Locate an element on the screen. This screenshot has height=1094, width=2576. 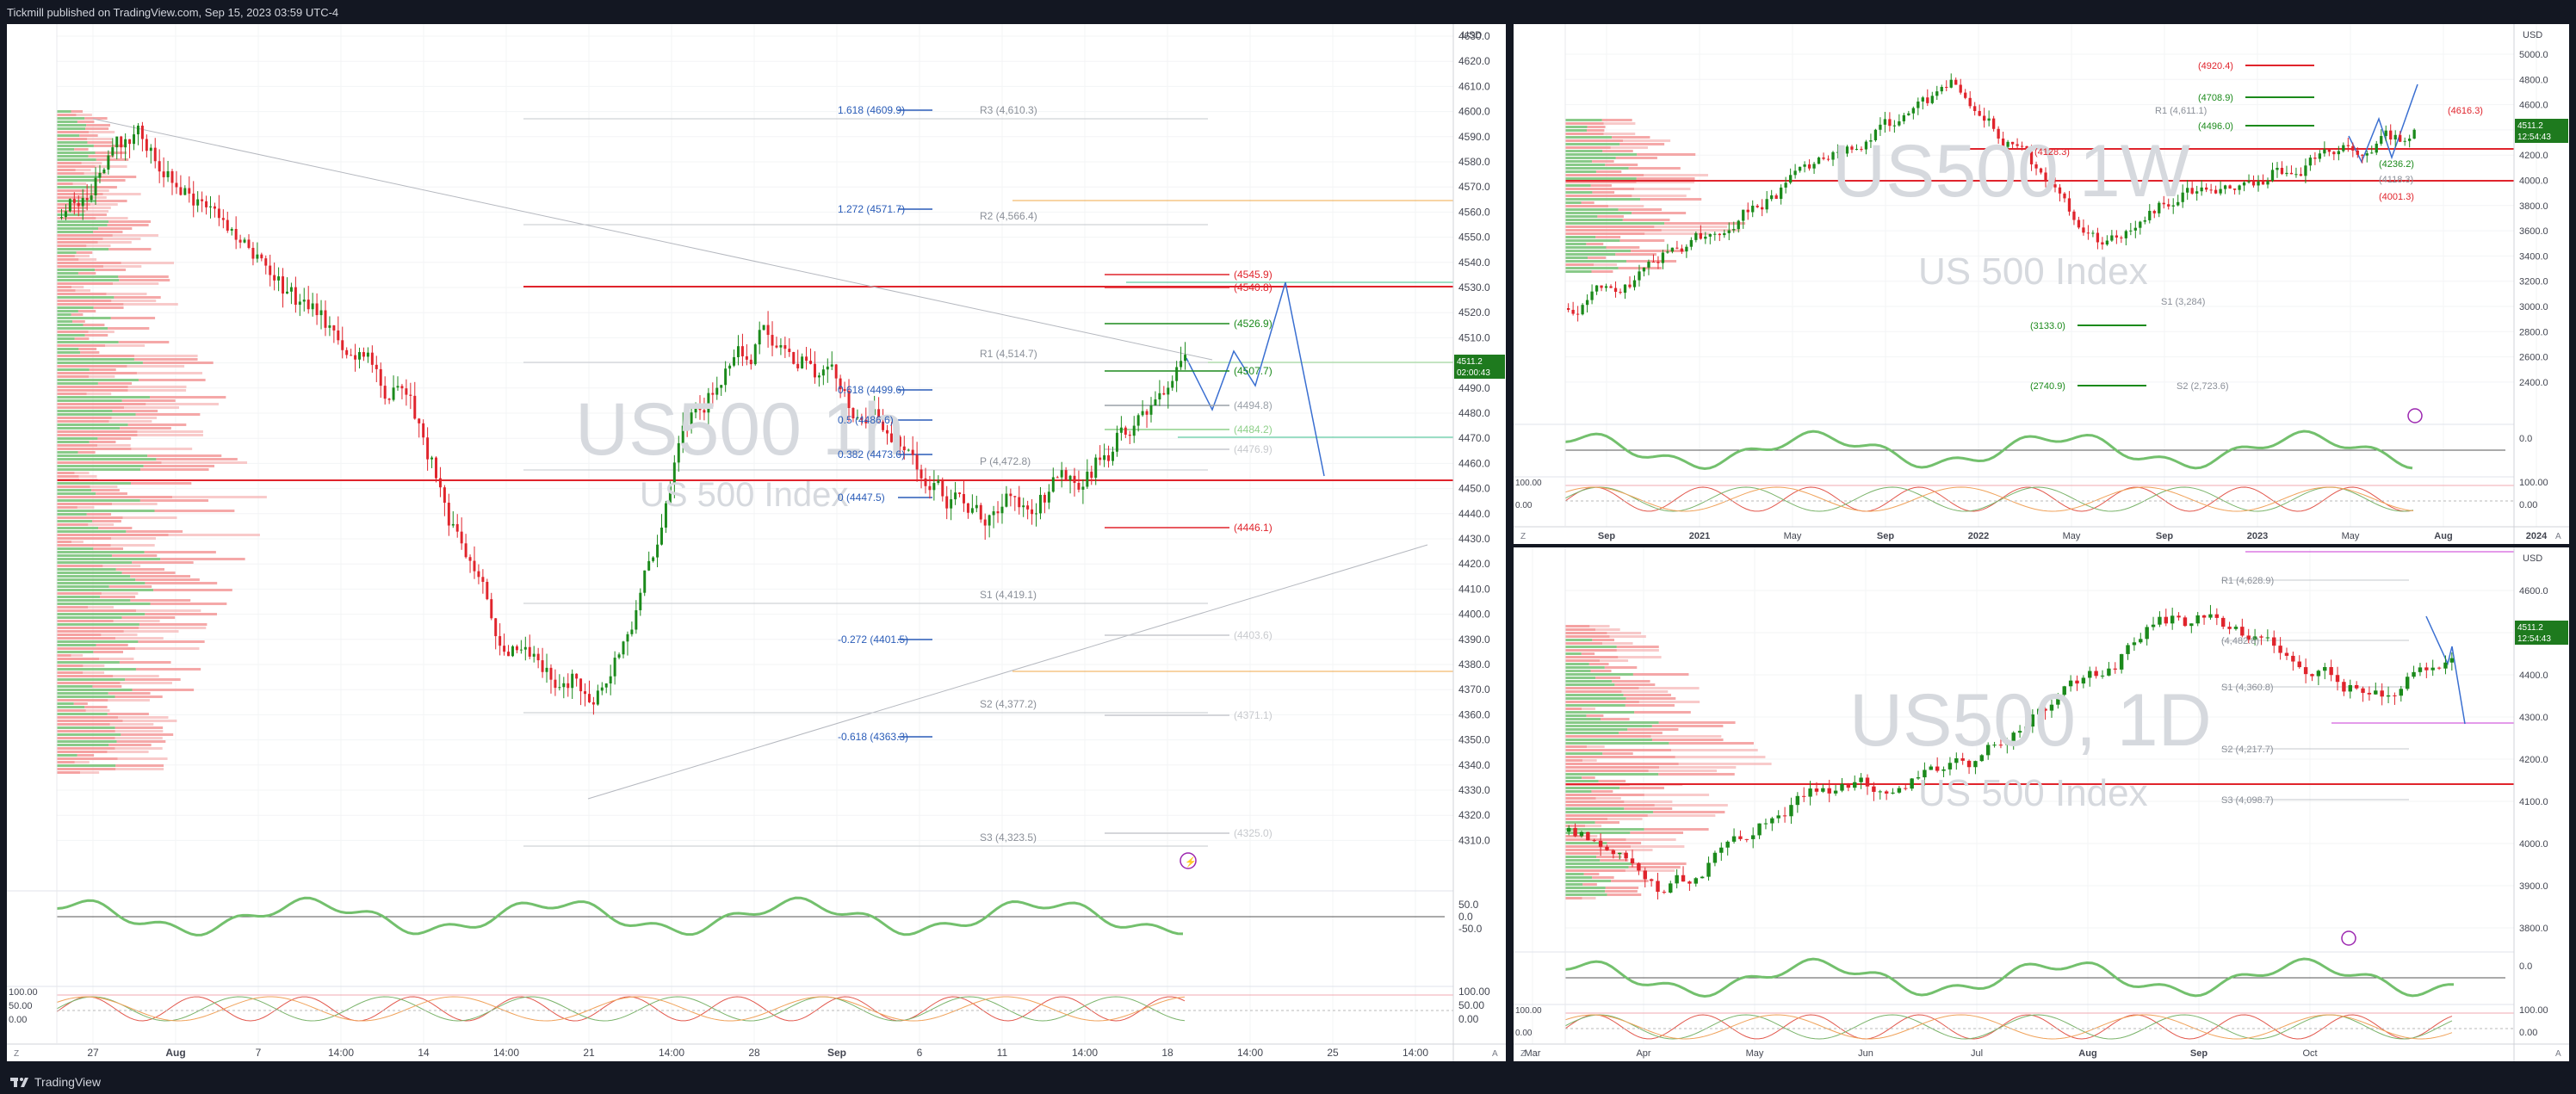
price-tick: 4420.0 is located at coordinates (1474, 564).